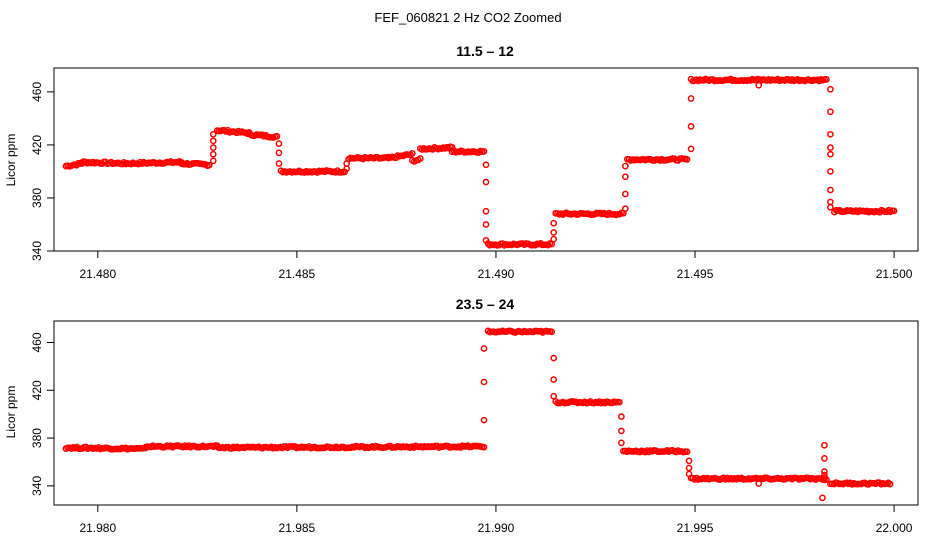  I want to click on panel-top-y-tick-label: 340, so click(37, 251).